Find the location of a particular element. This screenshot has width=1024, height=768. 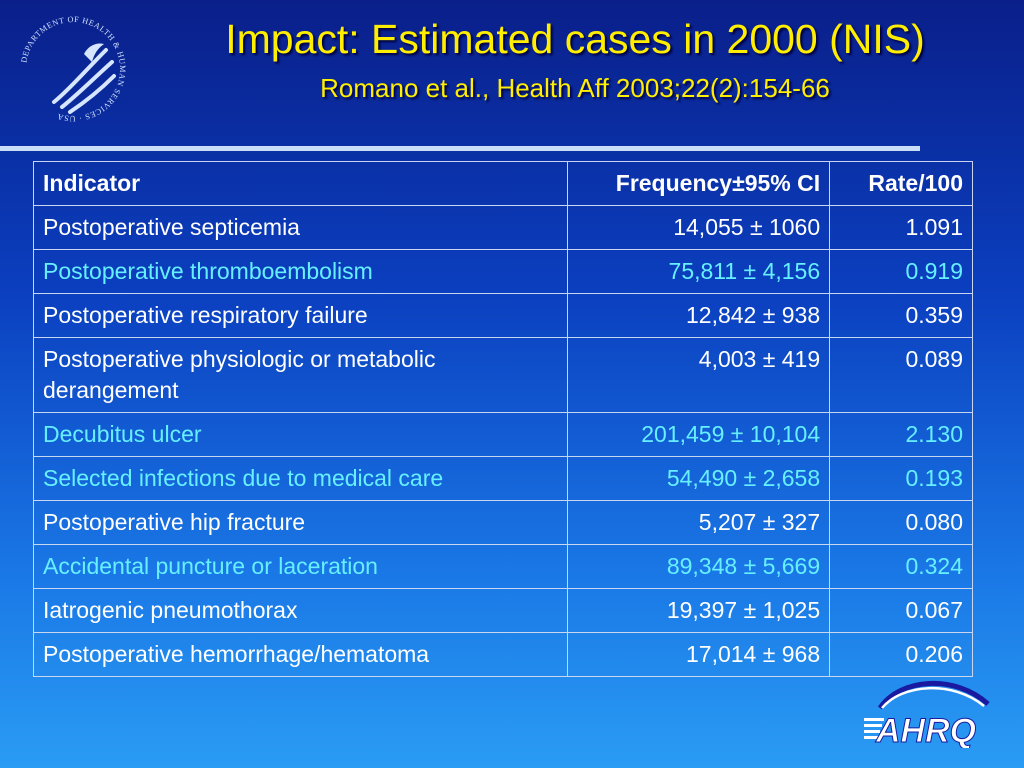

header-frequency: Frequency±95% CI is located at coordinates (698, 183).